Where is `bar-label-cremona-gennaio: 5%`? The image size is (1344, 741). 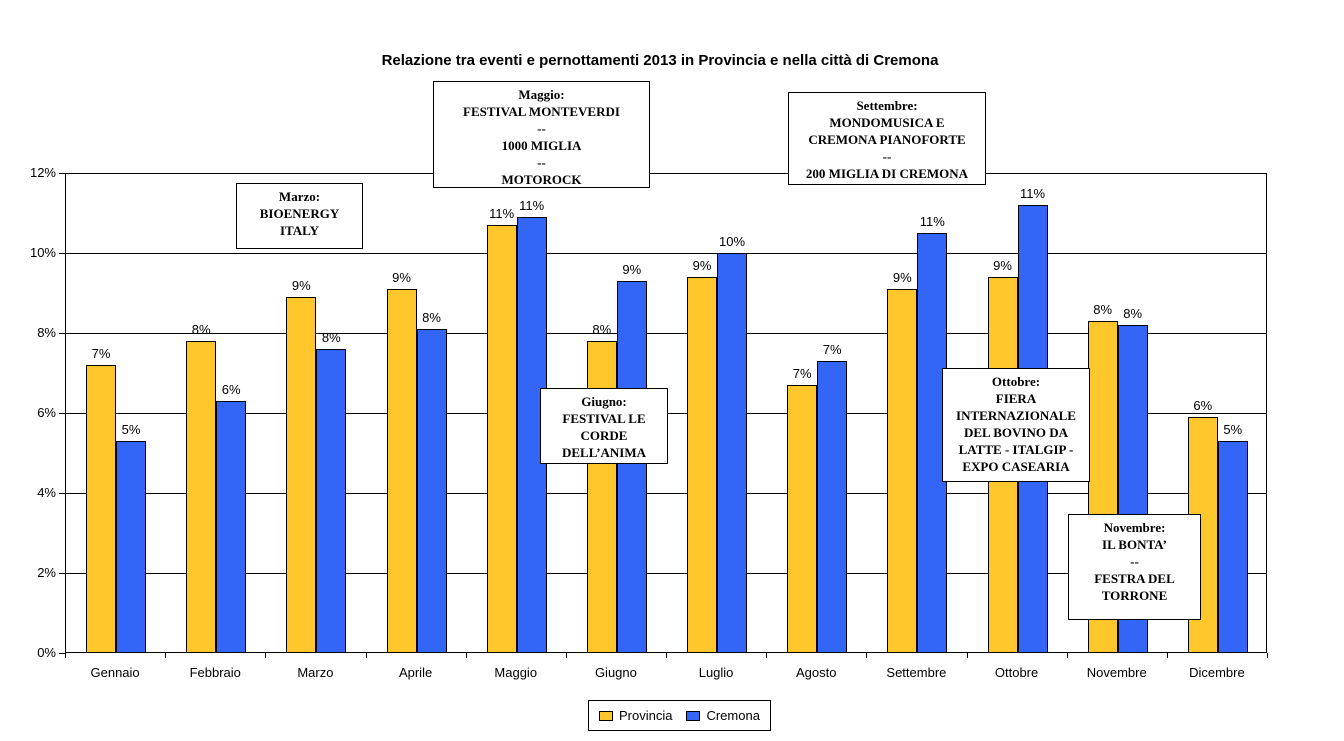
bar-label-cremona-gennaio: 5% is located at coordinates (131, 429).